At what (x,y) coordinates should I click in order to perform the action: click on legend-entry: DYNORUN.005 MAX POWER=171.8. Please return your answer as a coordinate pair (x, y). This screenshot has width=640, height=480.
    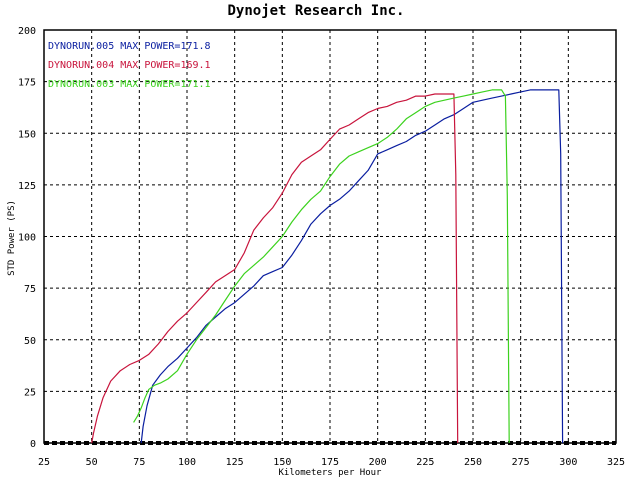
    Looking at the image, I should click on (129, 46).